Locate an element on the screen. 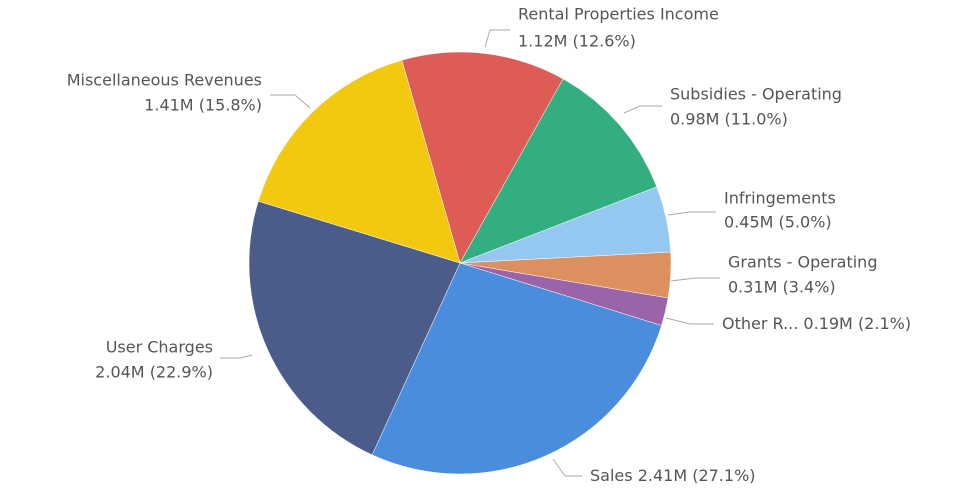 The height and width of the screenshot is (492, 960). category-label: Miscellaneous Revenues is located at coordinates (164, 80).